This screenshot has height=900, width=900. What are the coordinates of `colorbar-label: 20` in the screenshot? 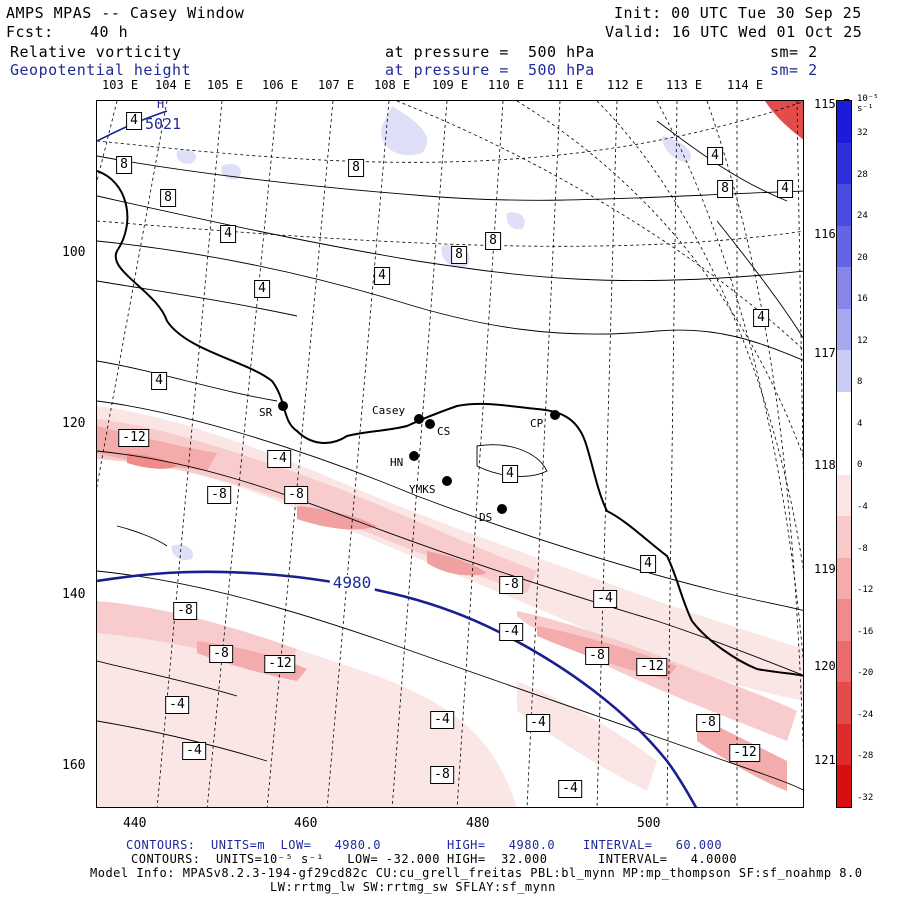 It's located at (862, 257).